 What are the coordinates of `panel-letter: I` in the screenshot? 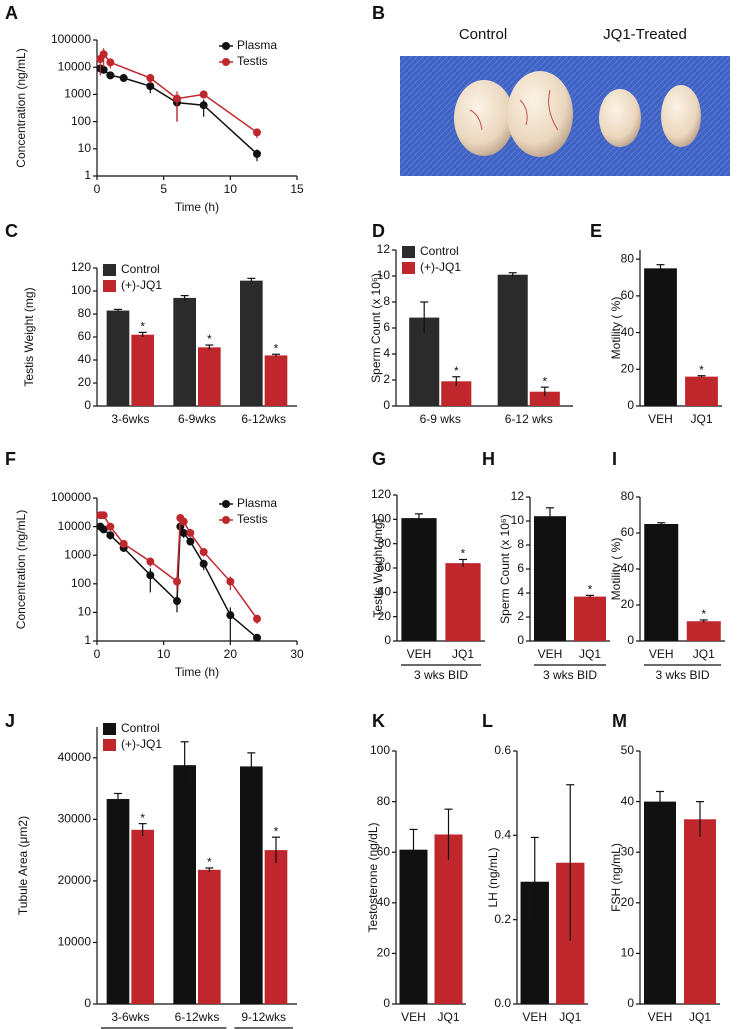 It's located at (614, 459).